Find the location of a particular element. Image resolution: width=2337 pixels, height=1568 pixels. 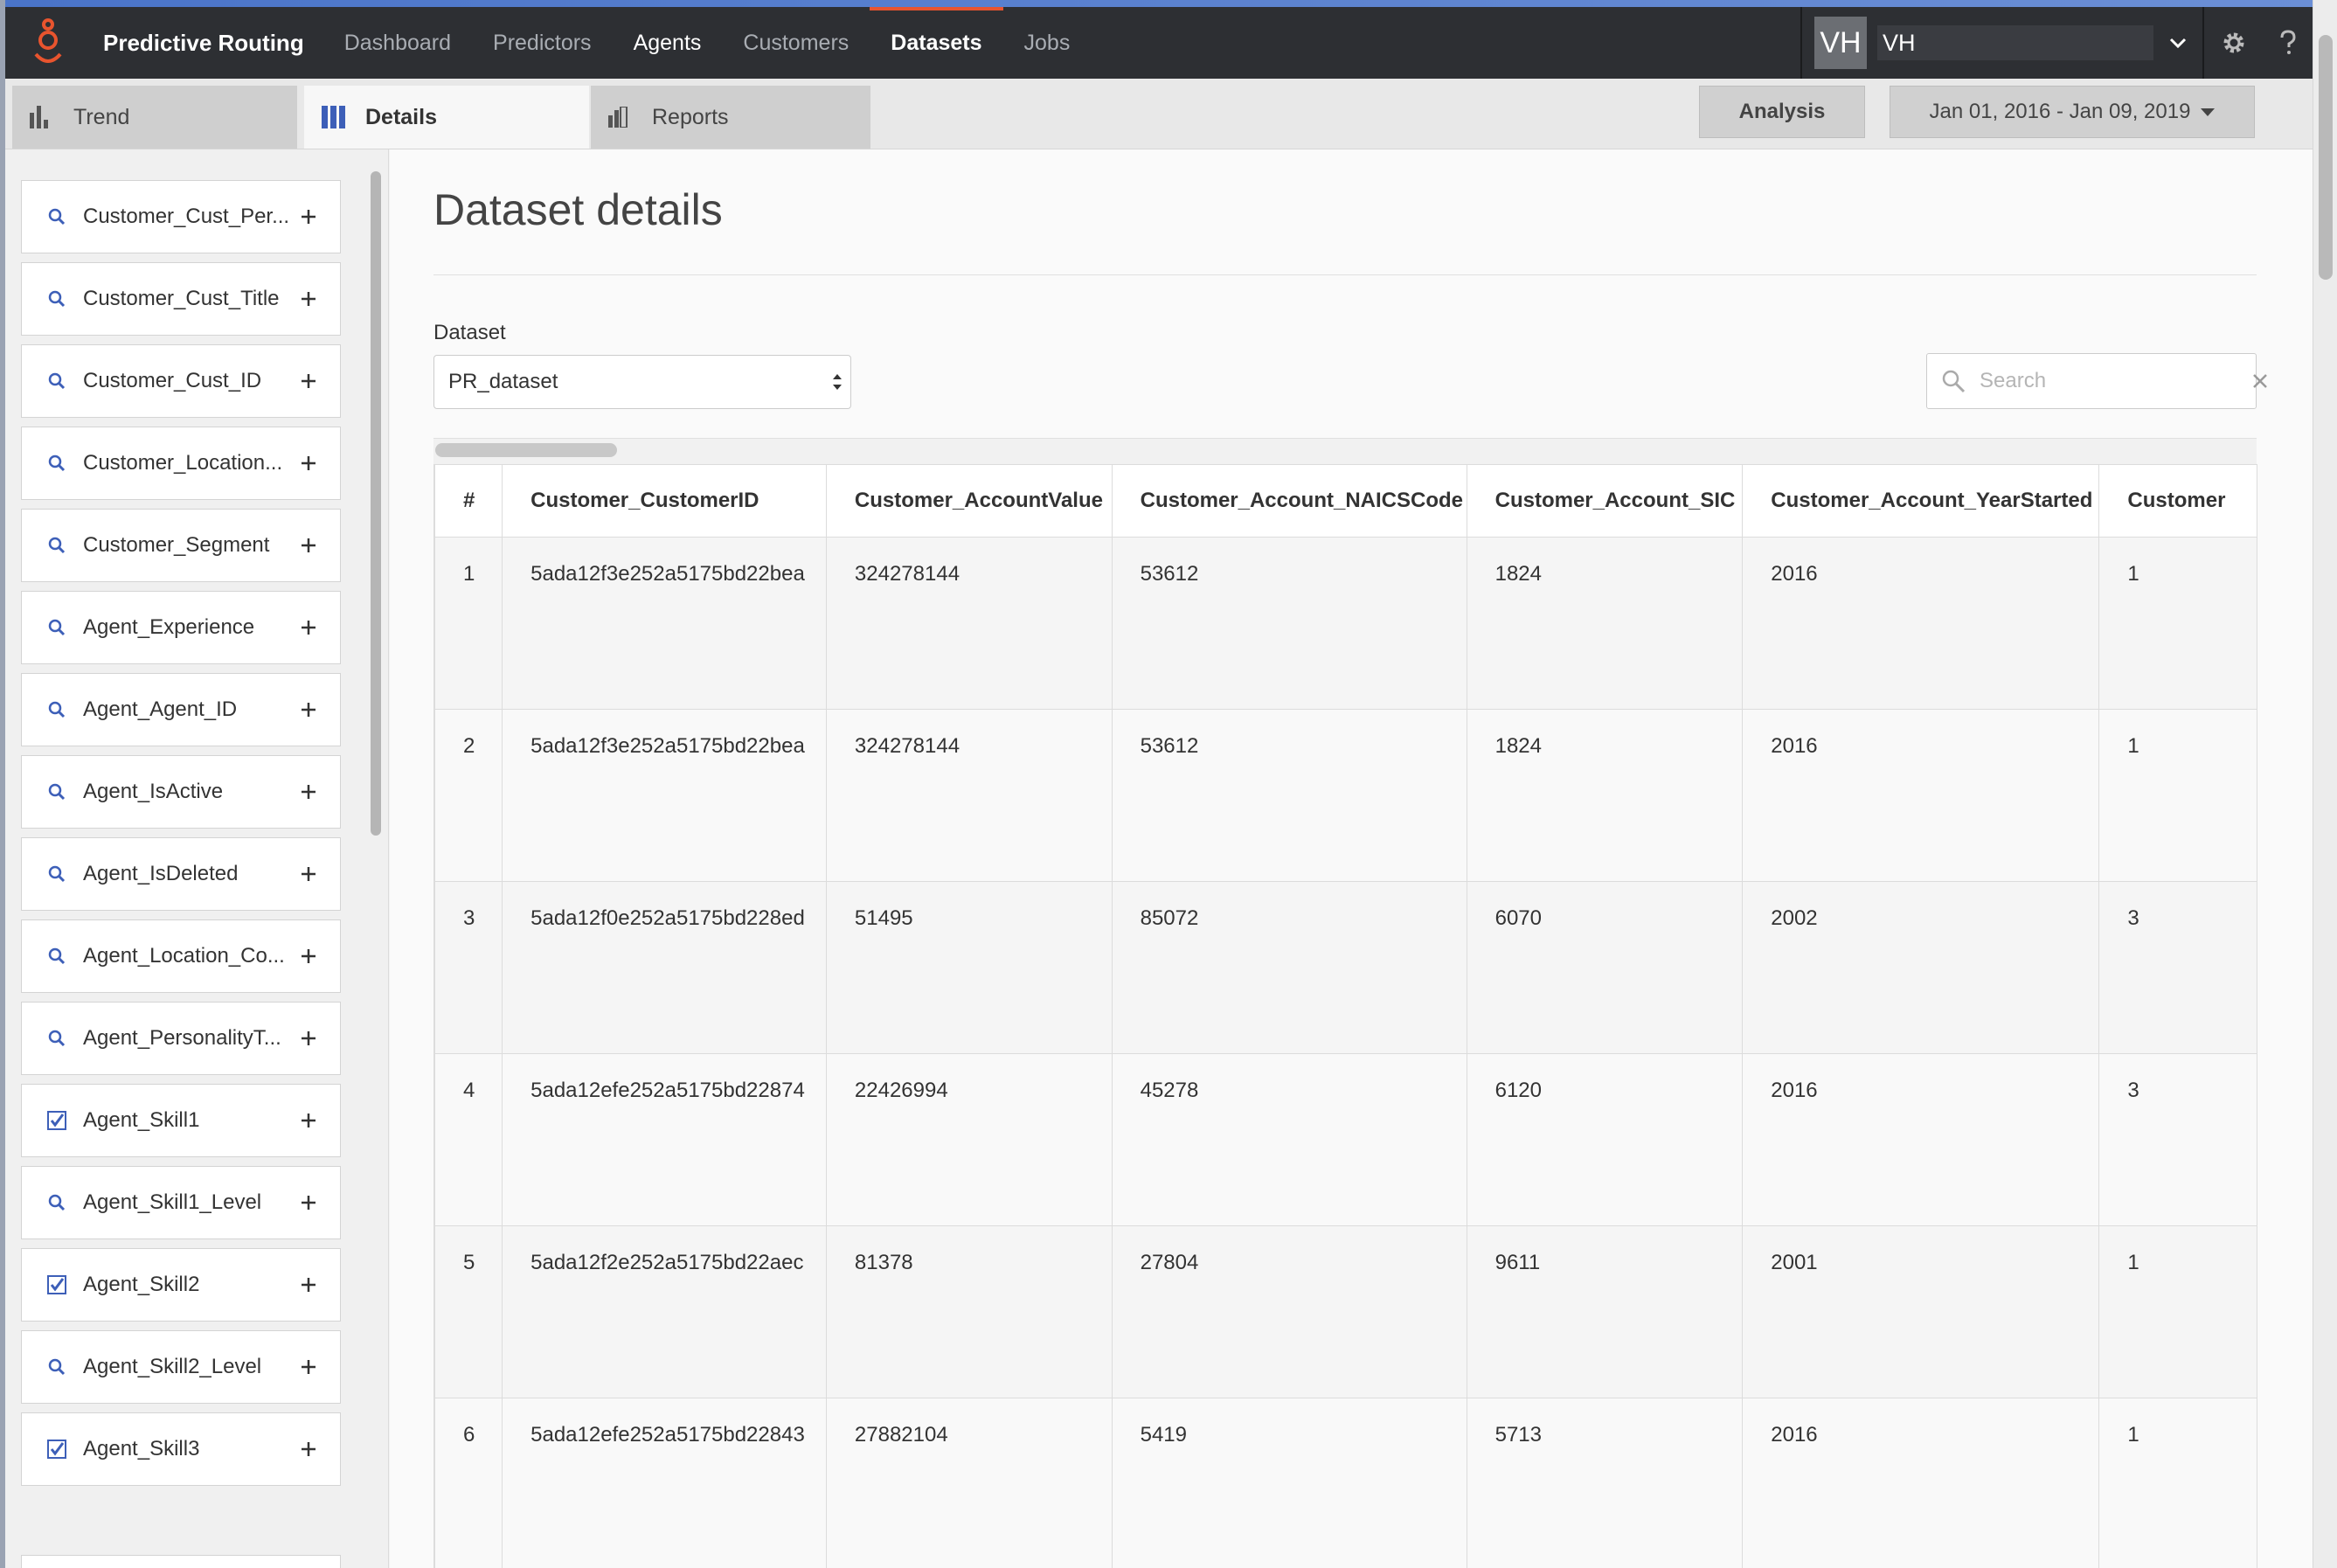

sidebar-field-item: Customer_Cust_ID is located at coordinates (181, 381).